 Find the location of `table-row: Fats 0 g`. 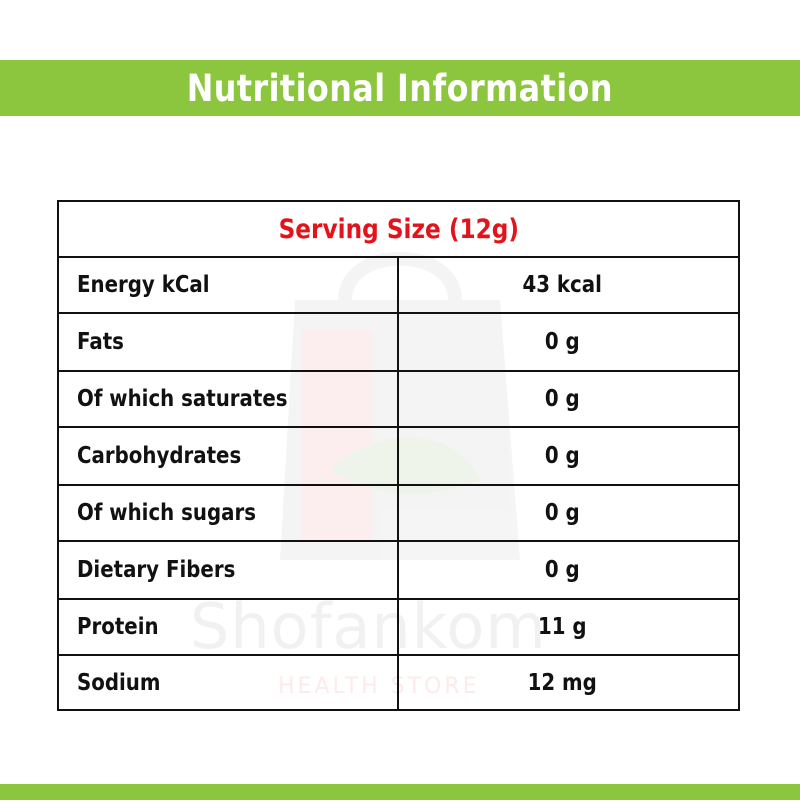

table-row: Fats 0 g is located at coordinates (398, 343).